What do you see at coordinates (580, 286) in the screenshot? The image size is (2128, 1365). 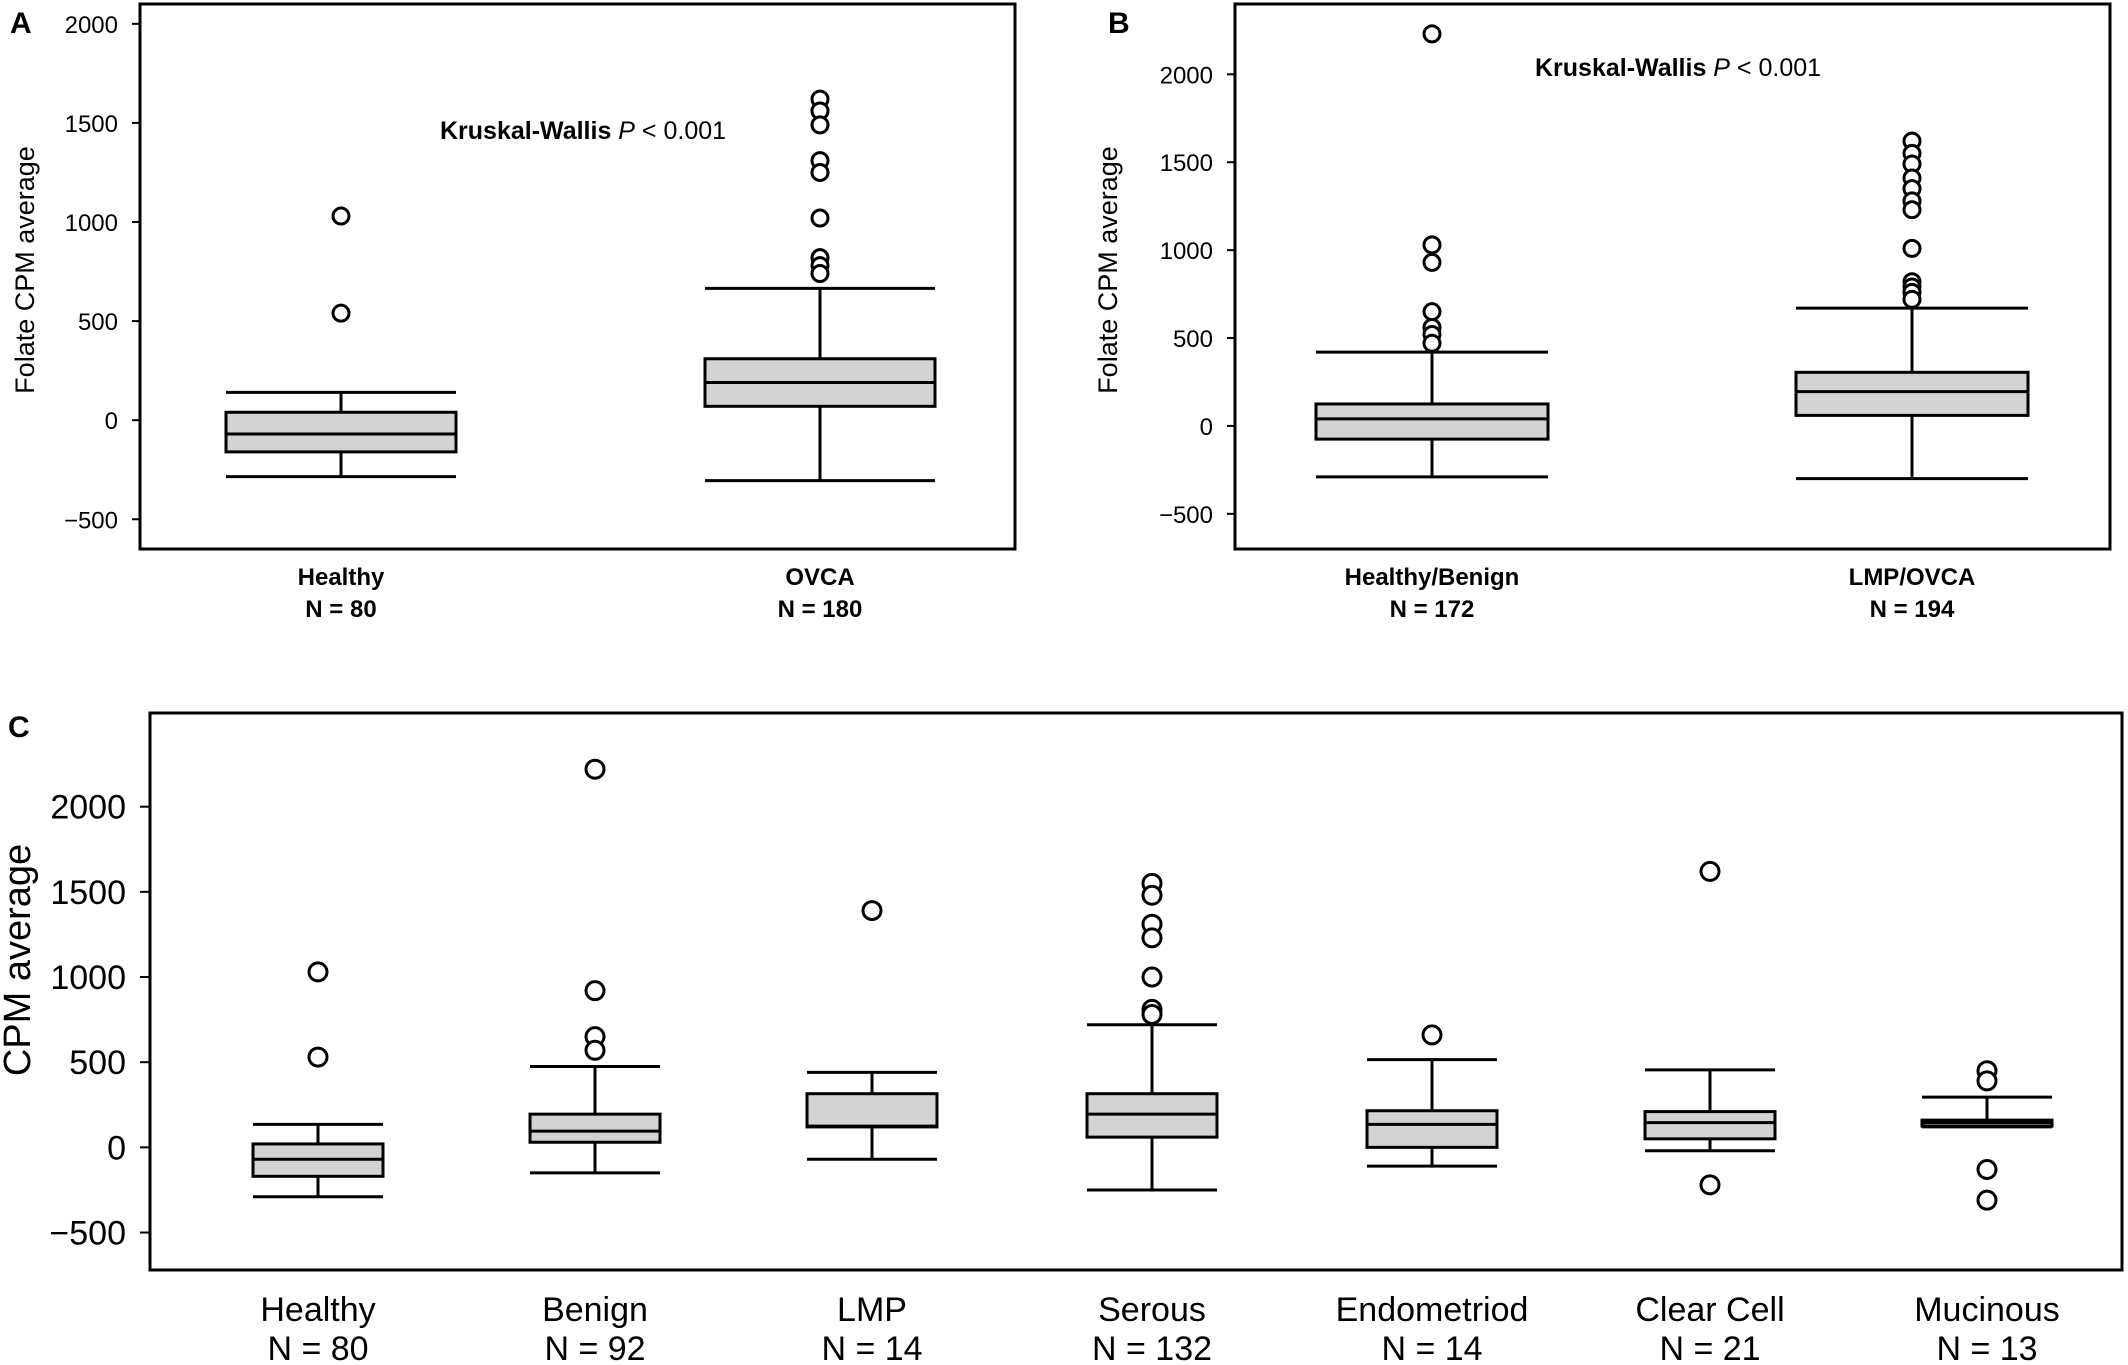 I see `panel-a-boxes` at bounding box center [580, 286].